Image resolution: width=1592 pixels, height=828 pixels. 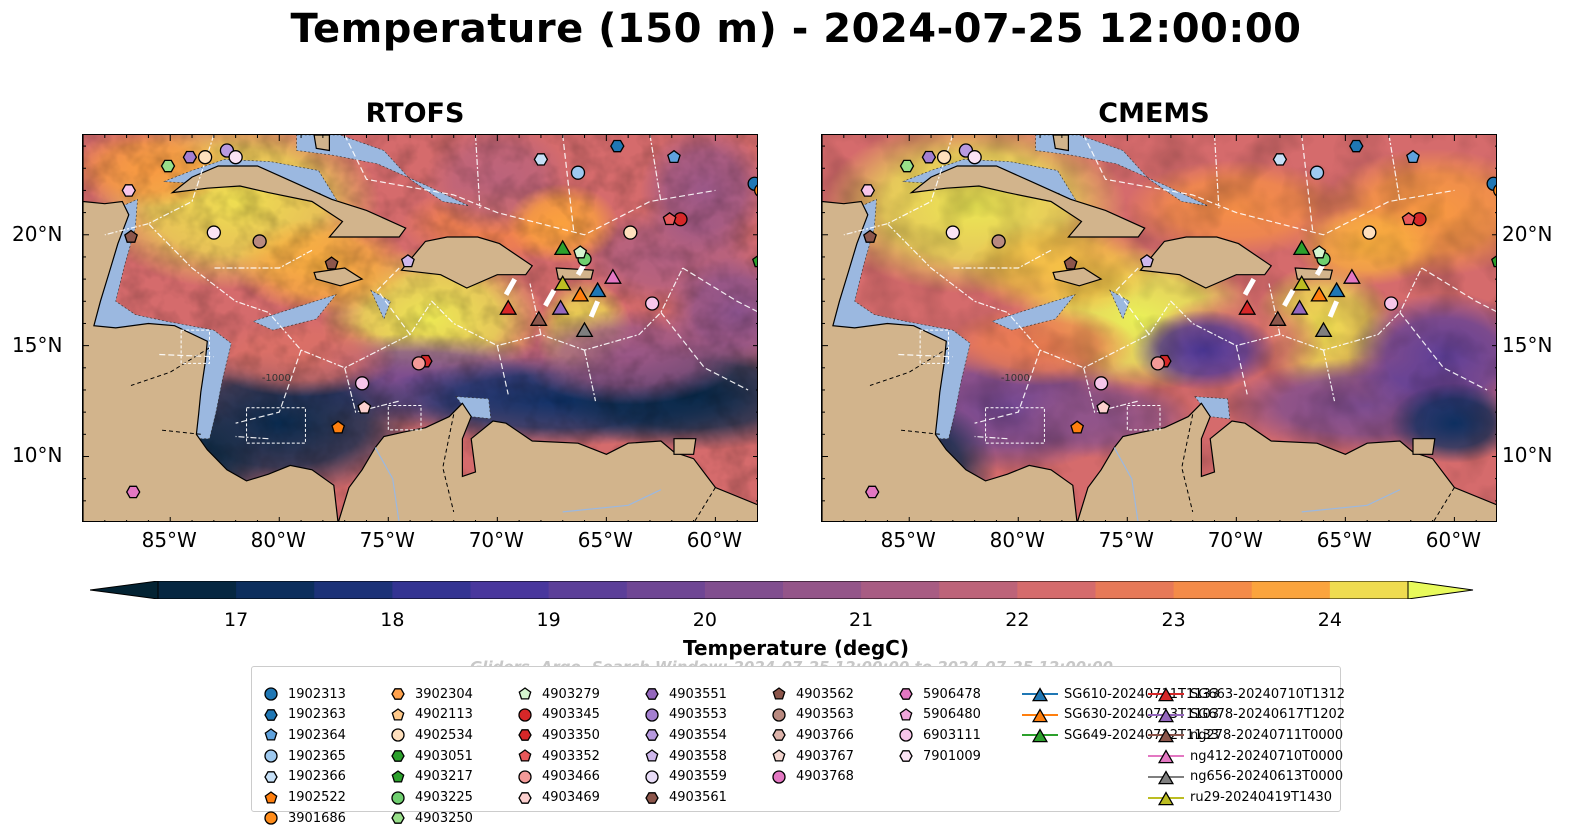 I want to click on colorbar-extend-max, so click(x=1440, y=590).